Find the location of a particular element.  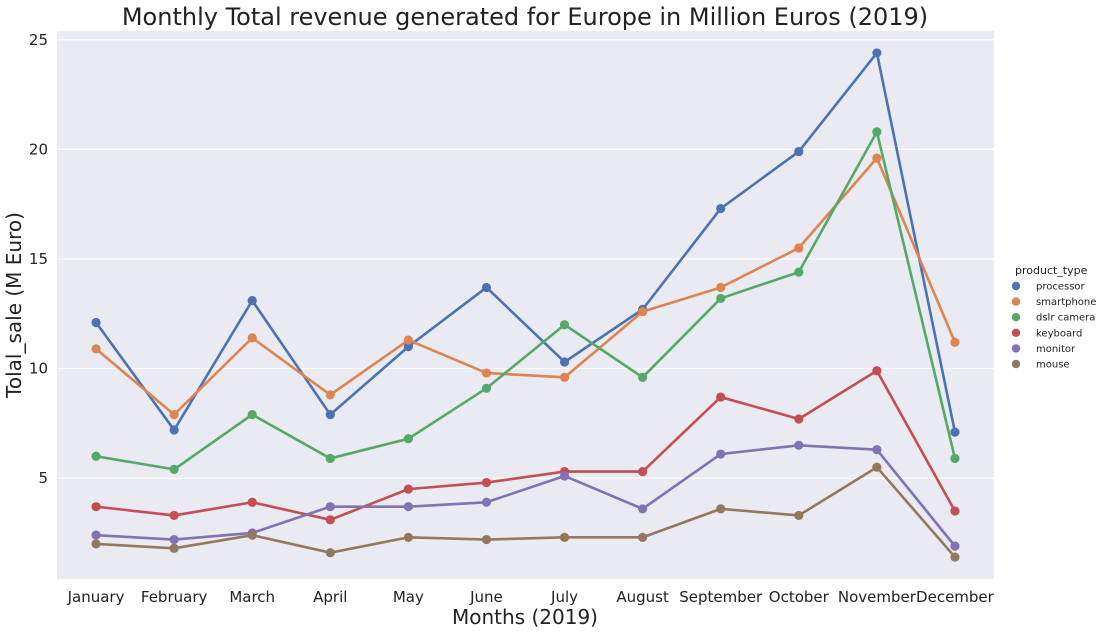

data-point-dslr-camera-june is located at coordinates (486, 388).